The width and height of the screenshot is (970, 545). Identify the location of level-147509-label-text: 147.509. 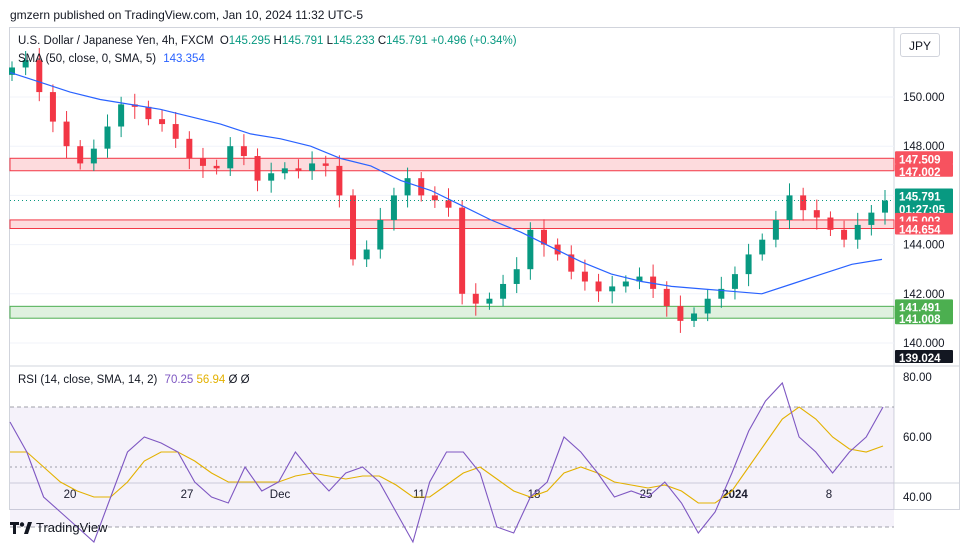
(920, 160).